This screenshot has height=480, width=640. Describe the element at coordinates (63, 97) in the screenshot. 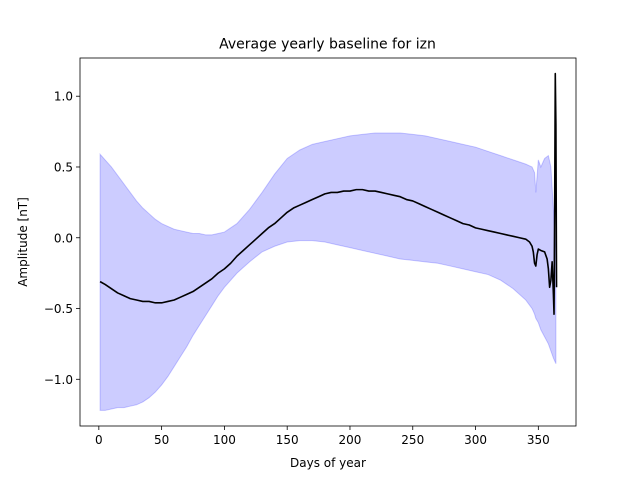

I see `y-tick-label: 1.0` at that location.